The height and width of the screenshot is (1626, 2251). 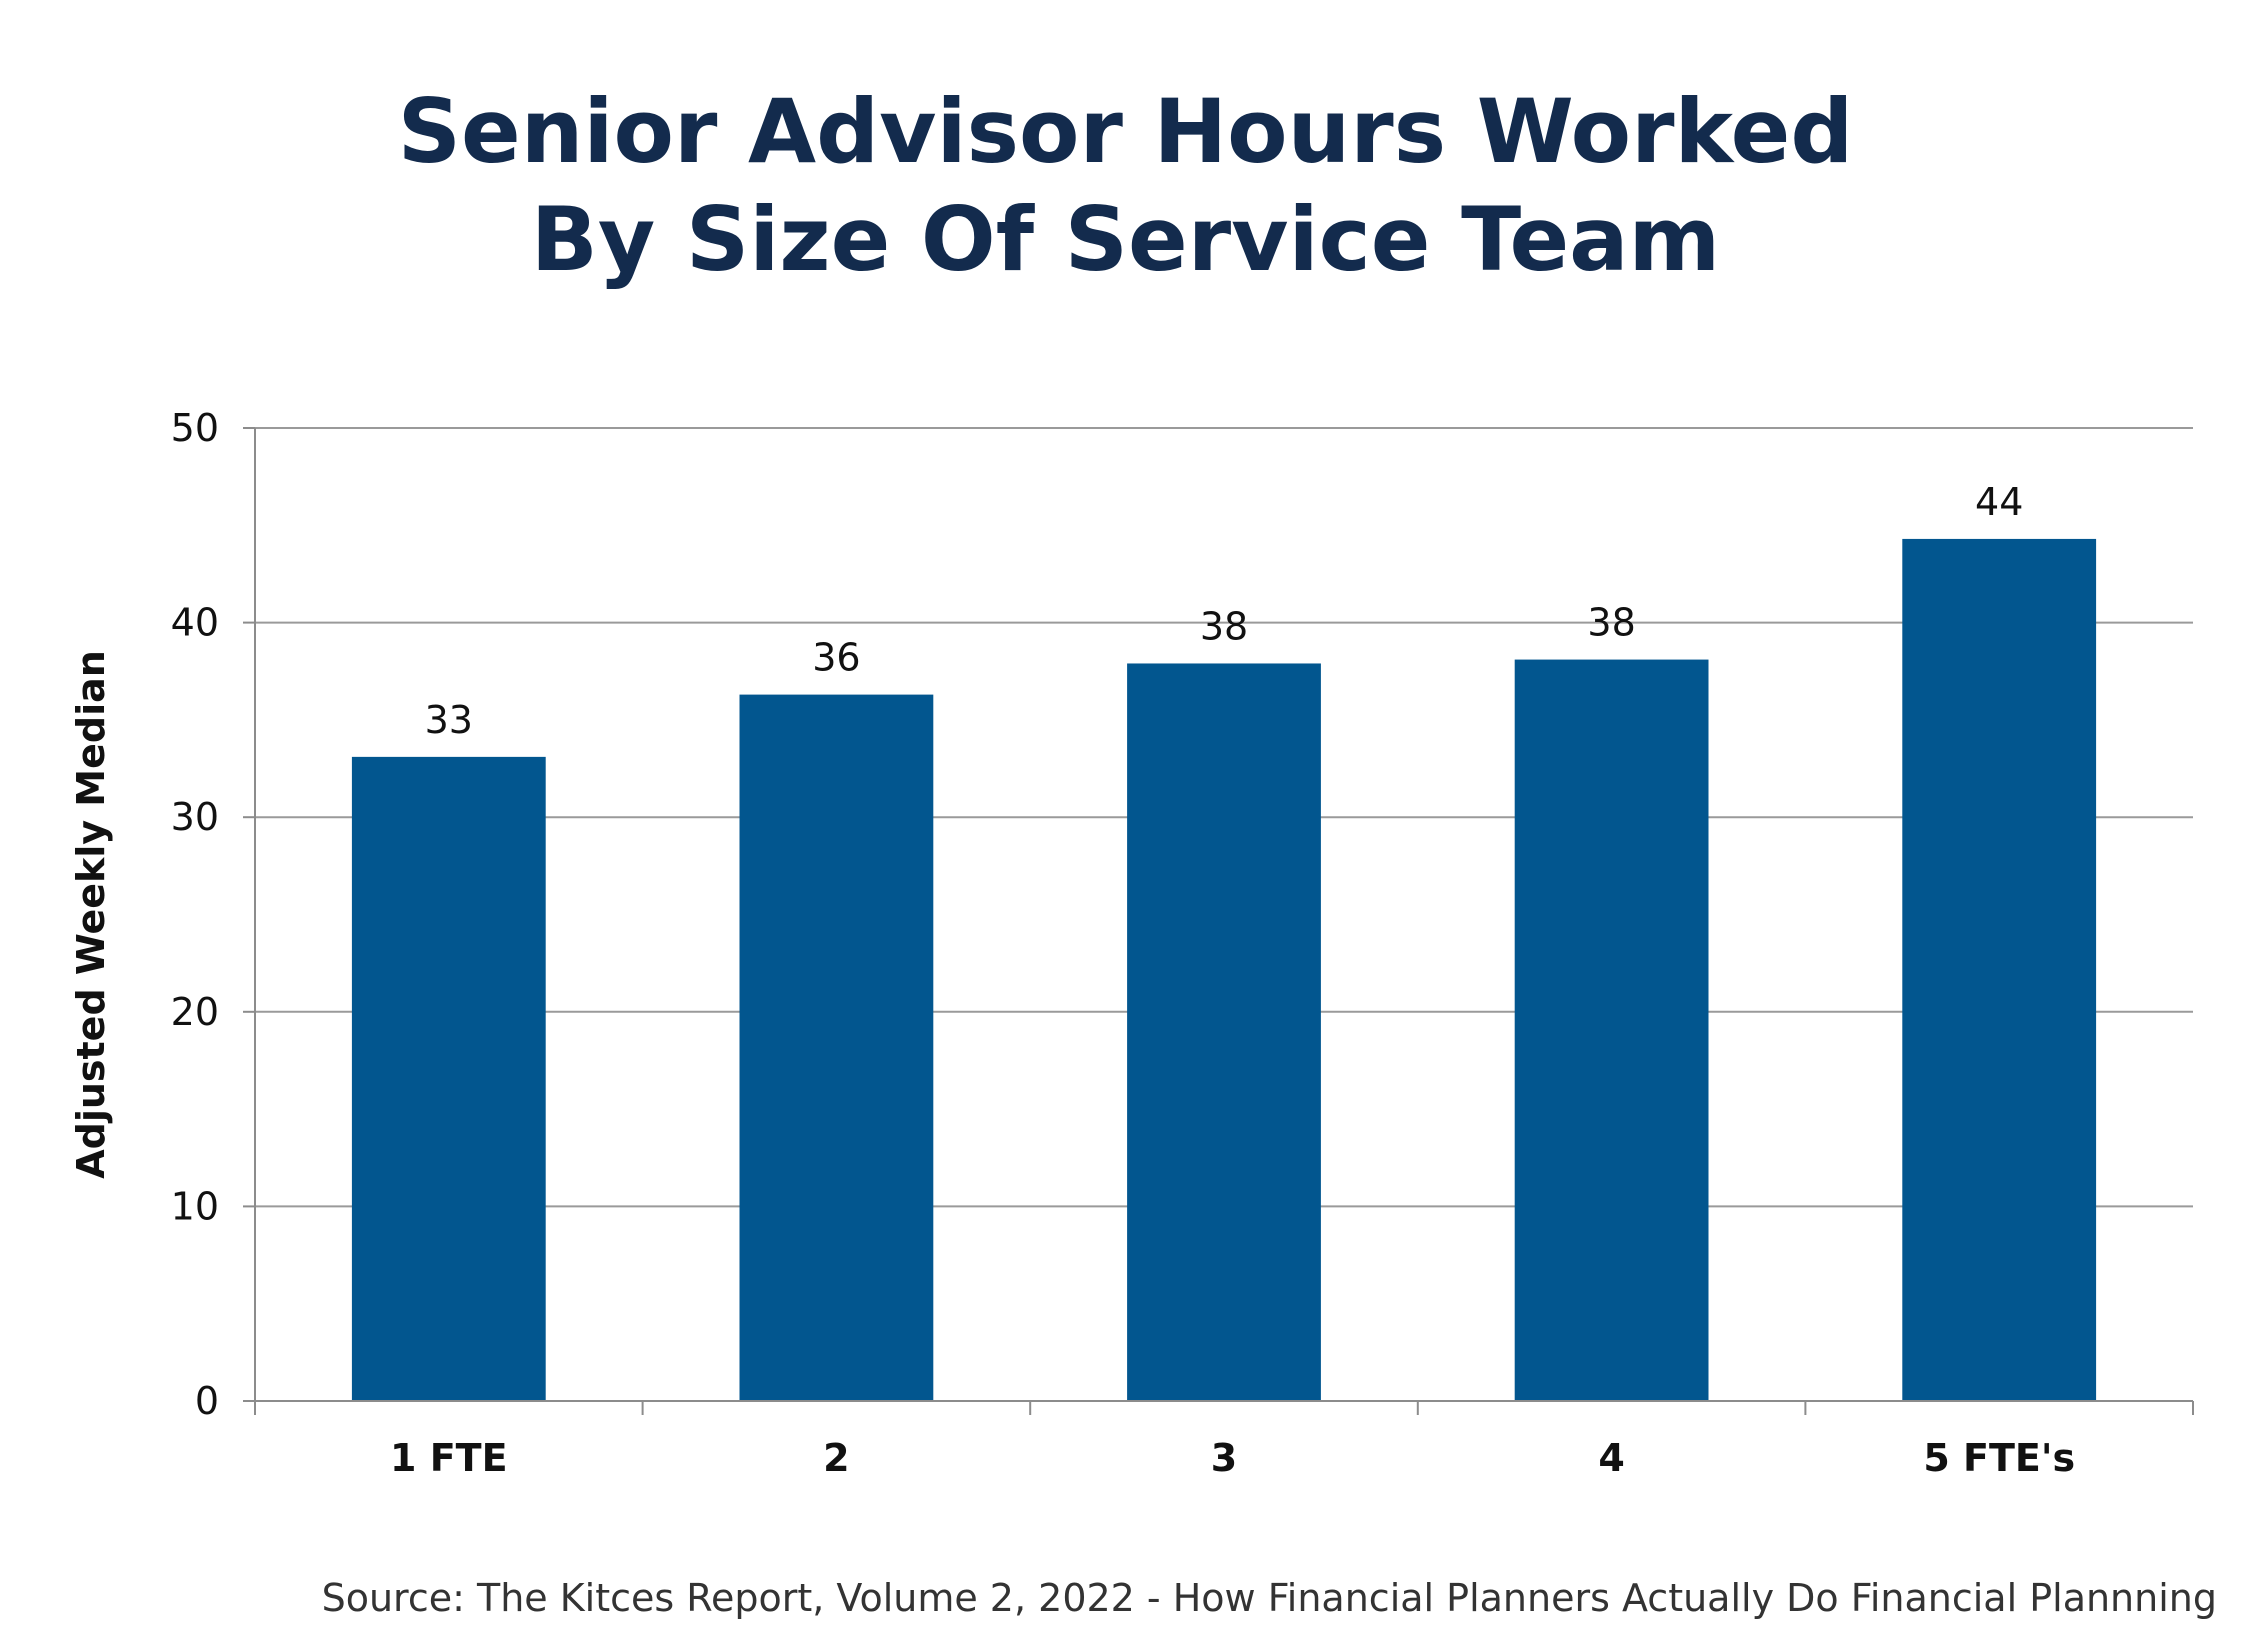 I want to click on data-label-2: 36, so click(x=836, y=658).